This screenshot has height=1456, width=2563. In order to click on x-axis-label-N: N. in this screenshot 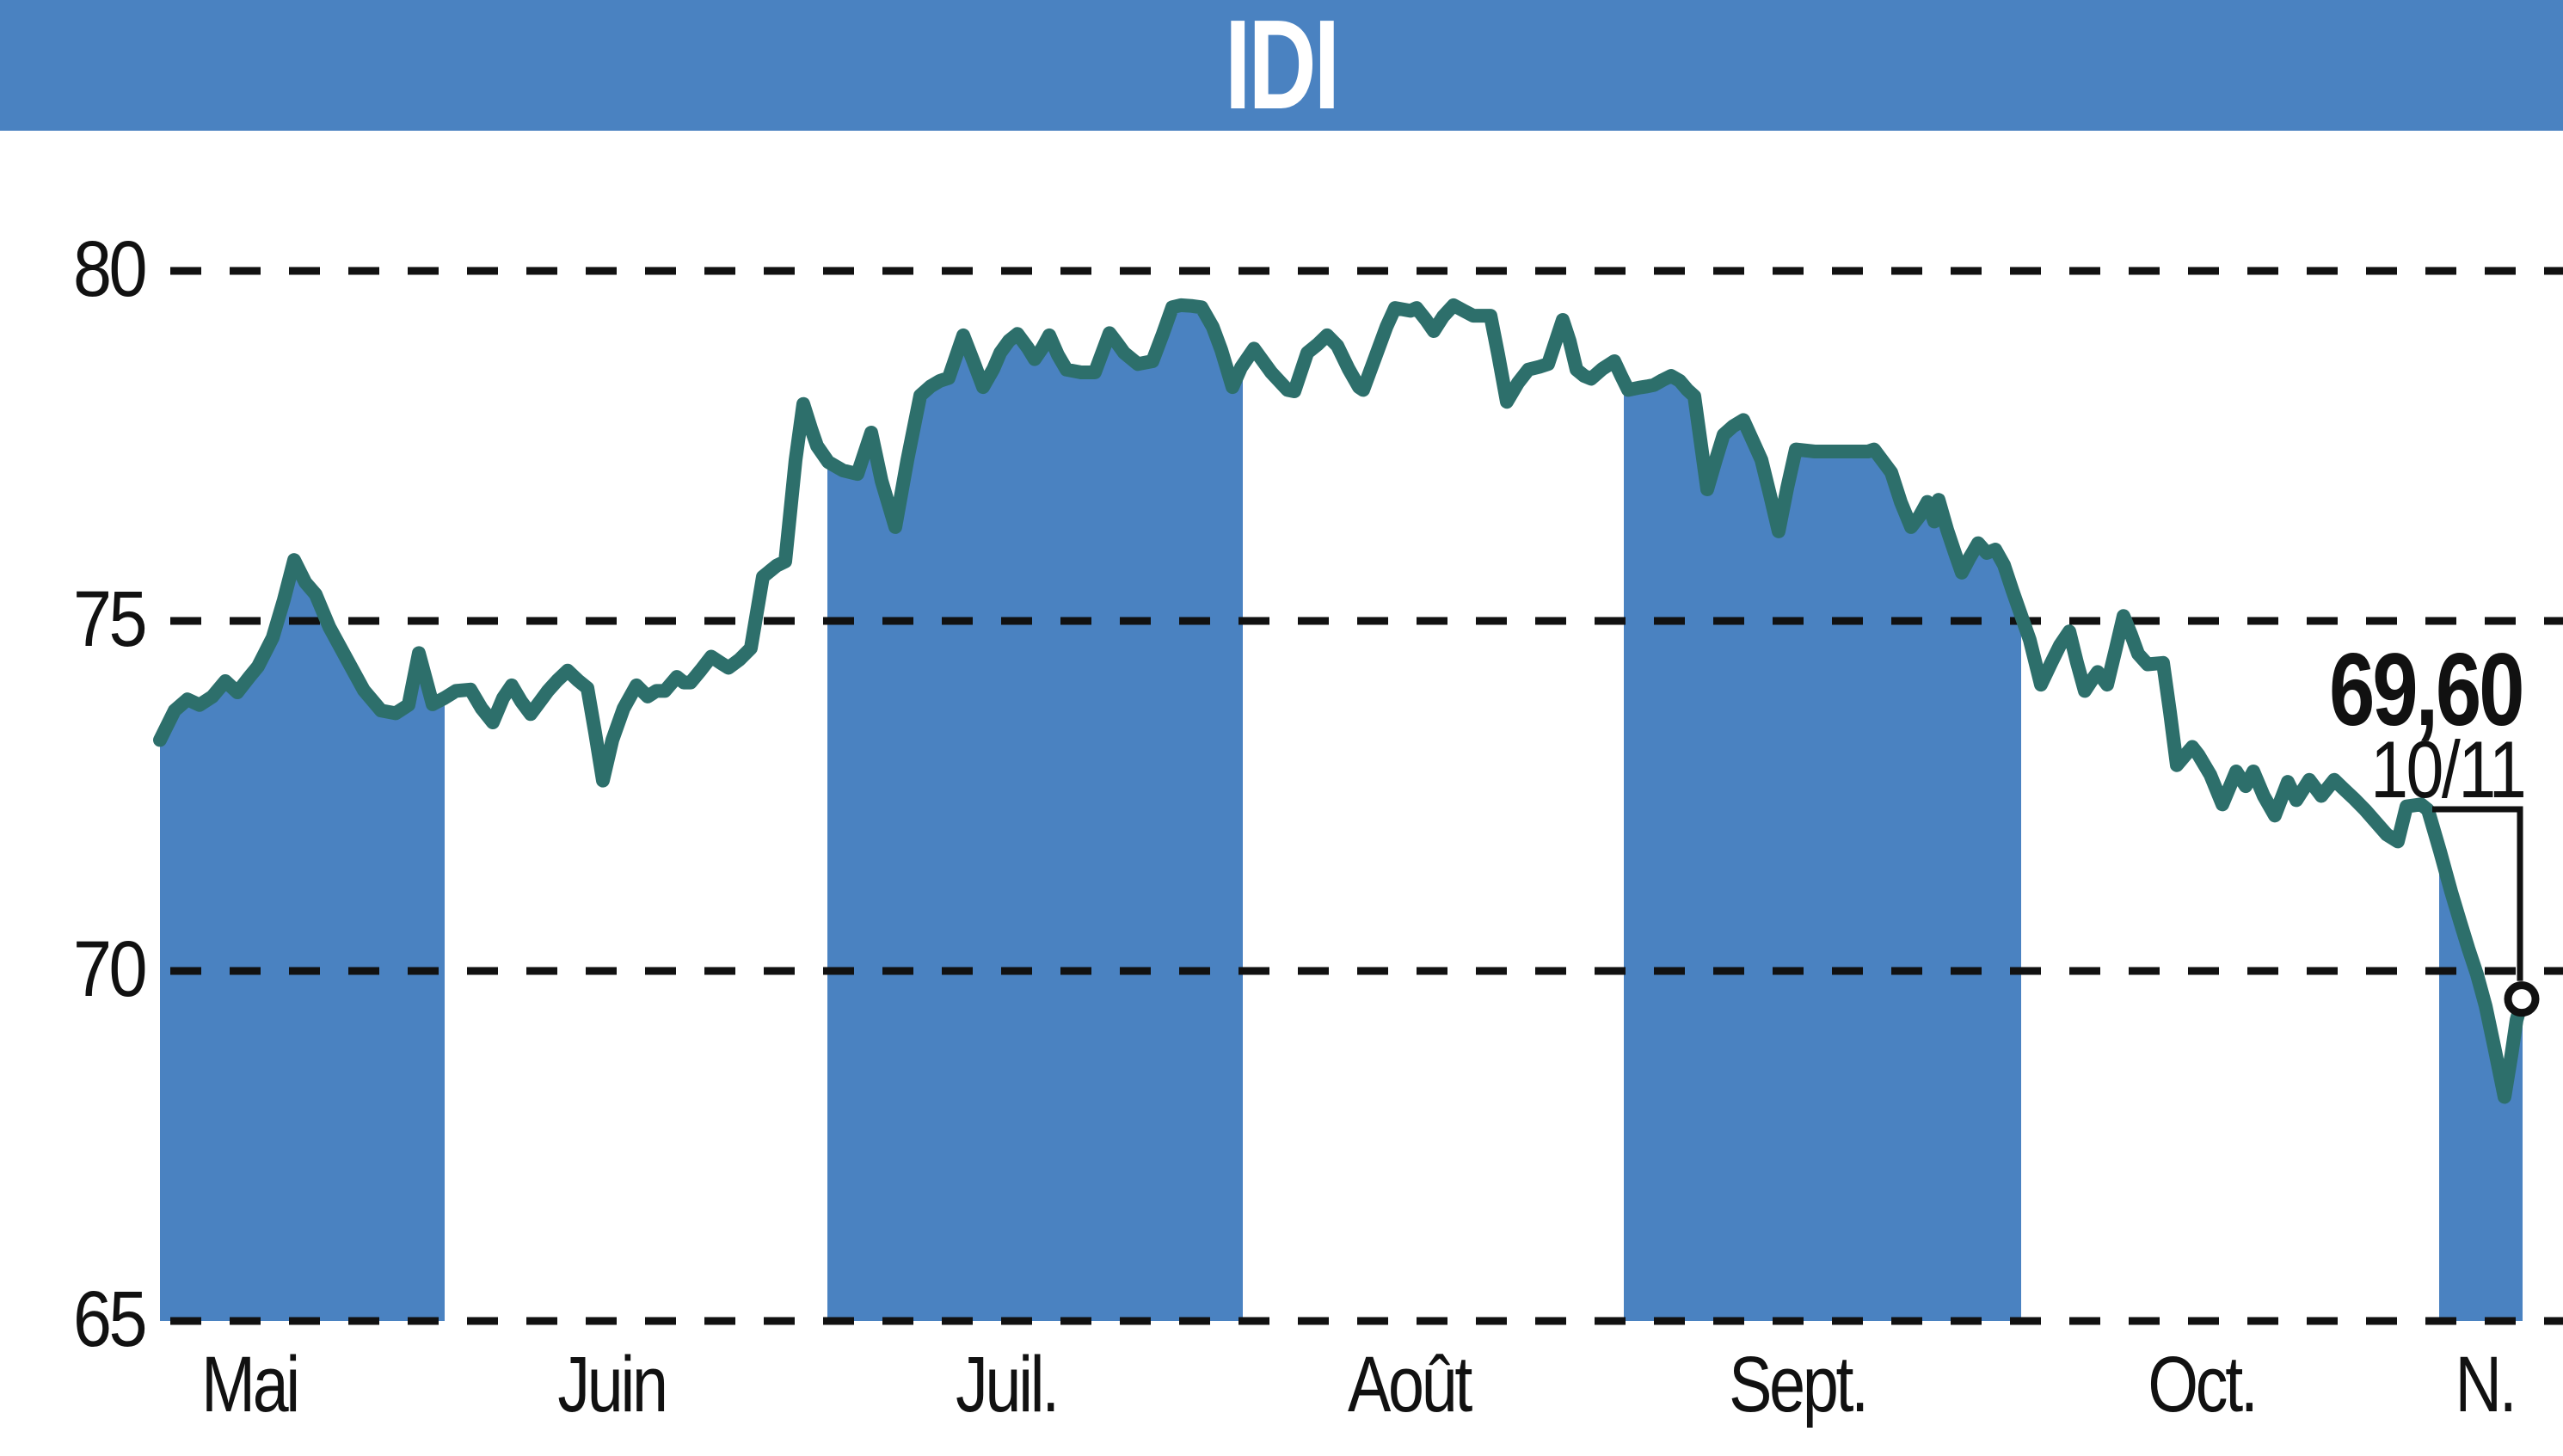, I will do `click(2486, 1385)`.